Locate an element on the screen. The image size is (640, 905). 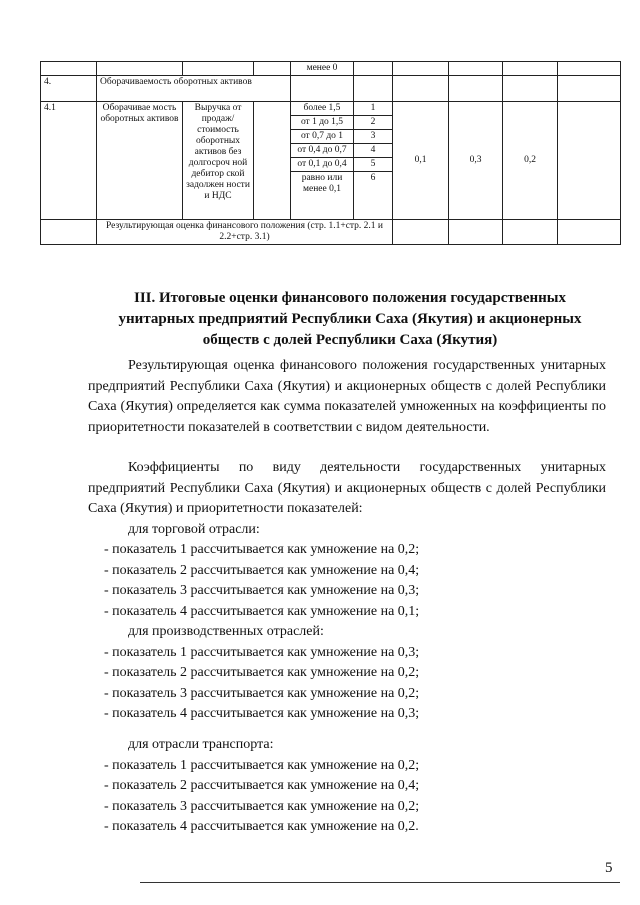
table-row: менее 0 is located at coordinates (330, 68).